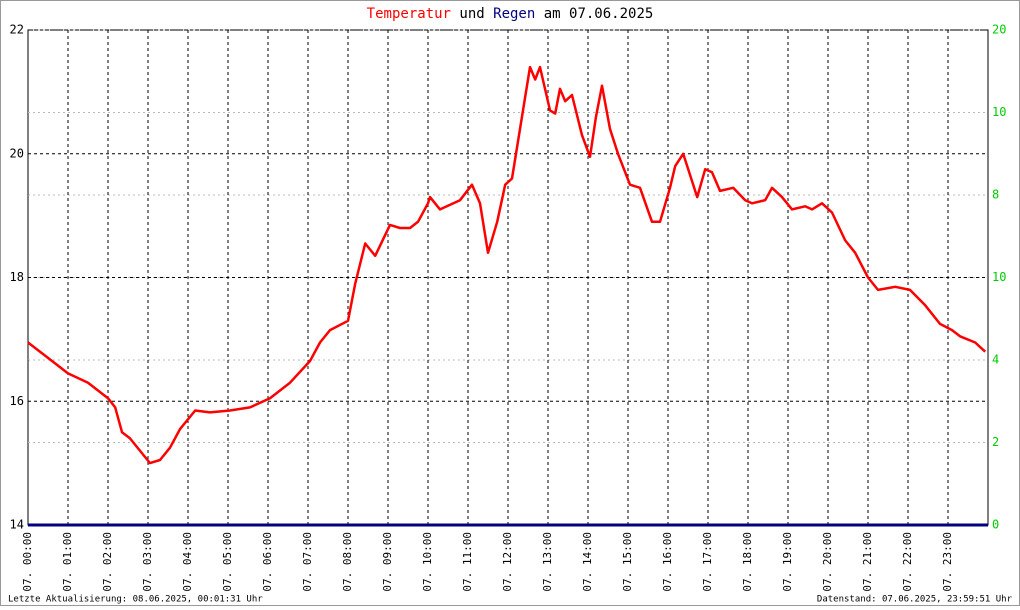  I want to click on title-part: am 07.06.2025, so click(599, 14).